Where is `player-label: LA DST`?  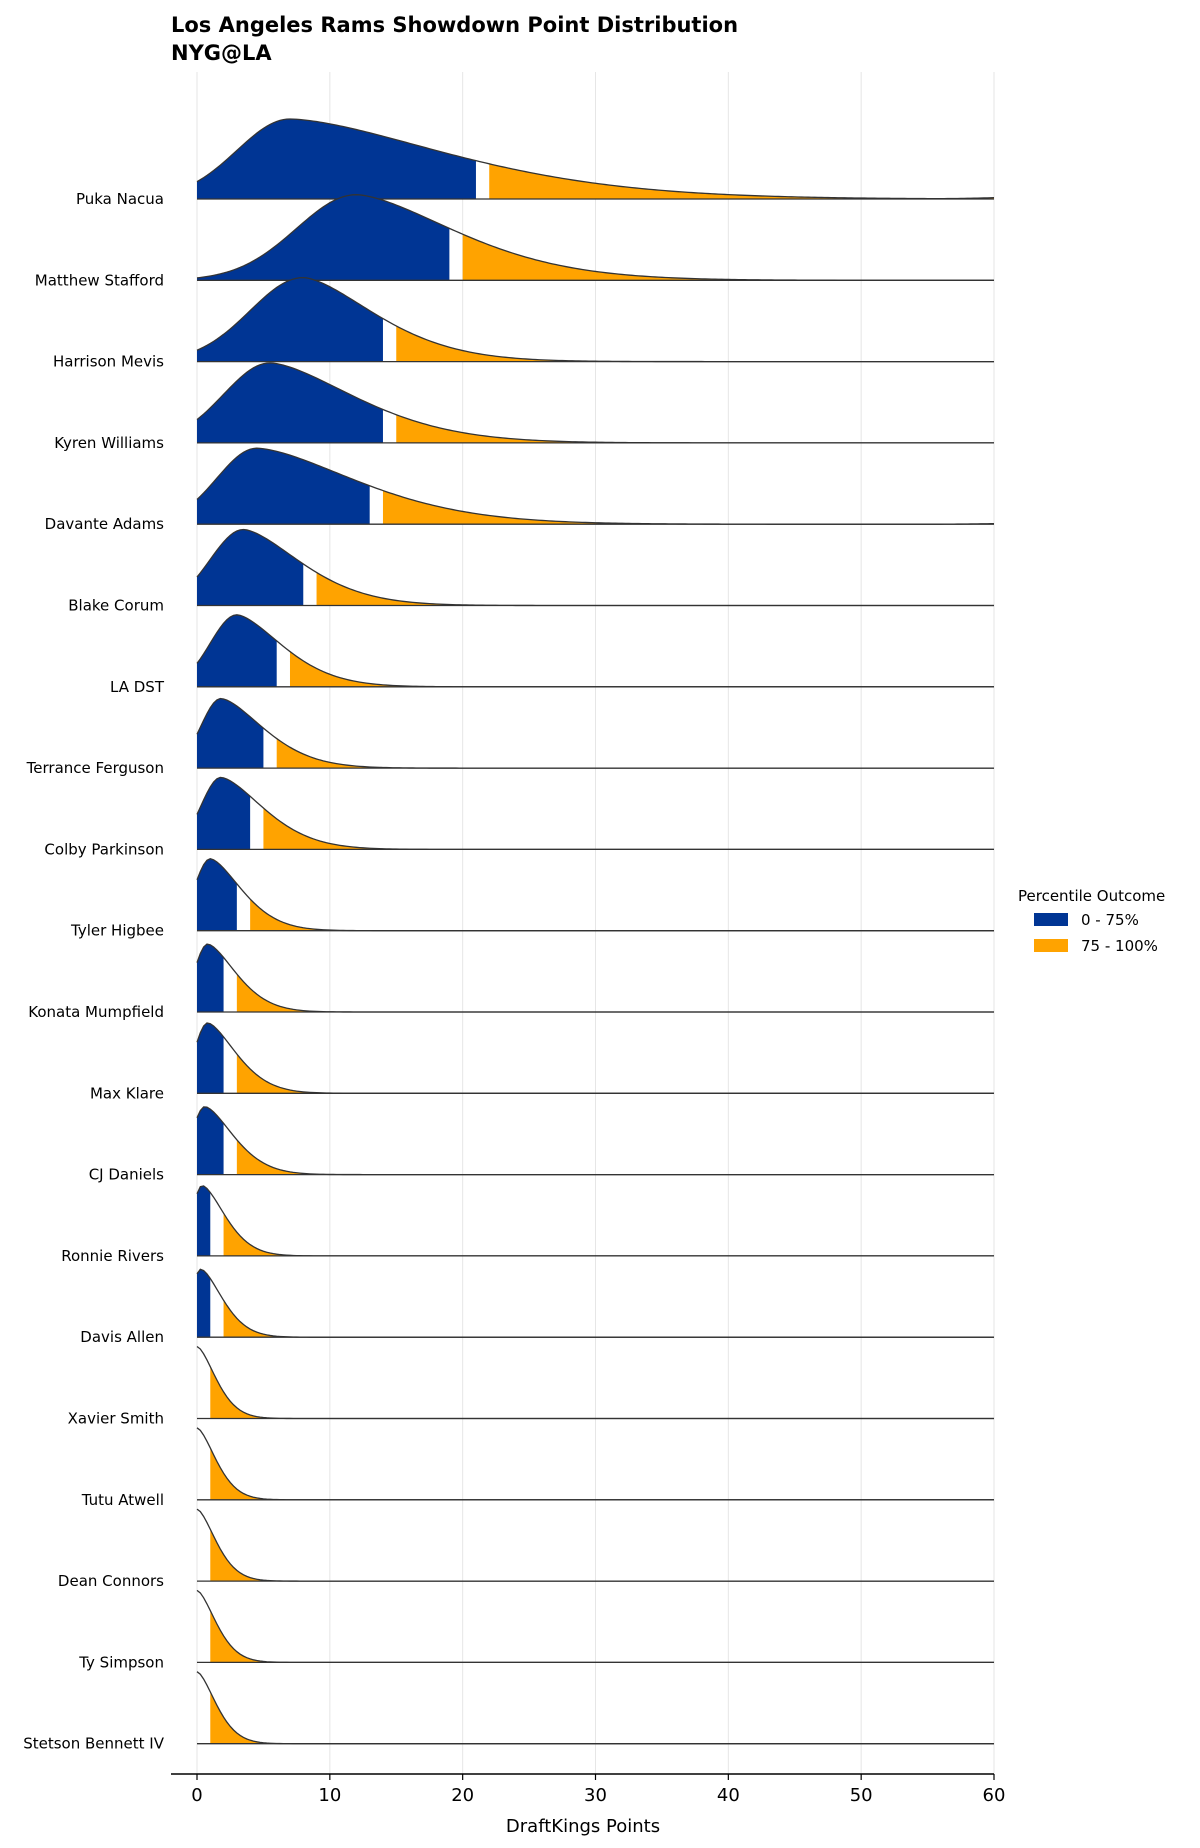 player-label: LA DST is located at coordinates (137, 687).